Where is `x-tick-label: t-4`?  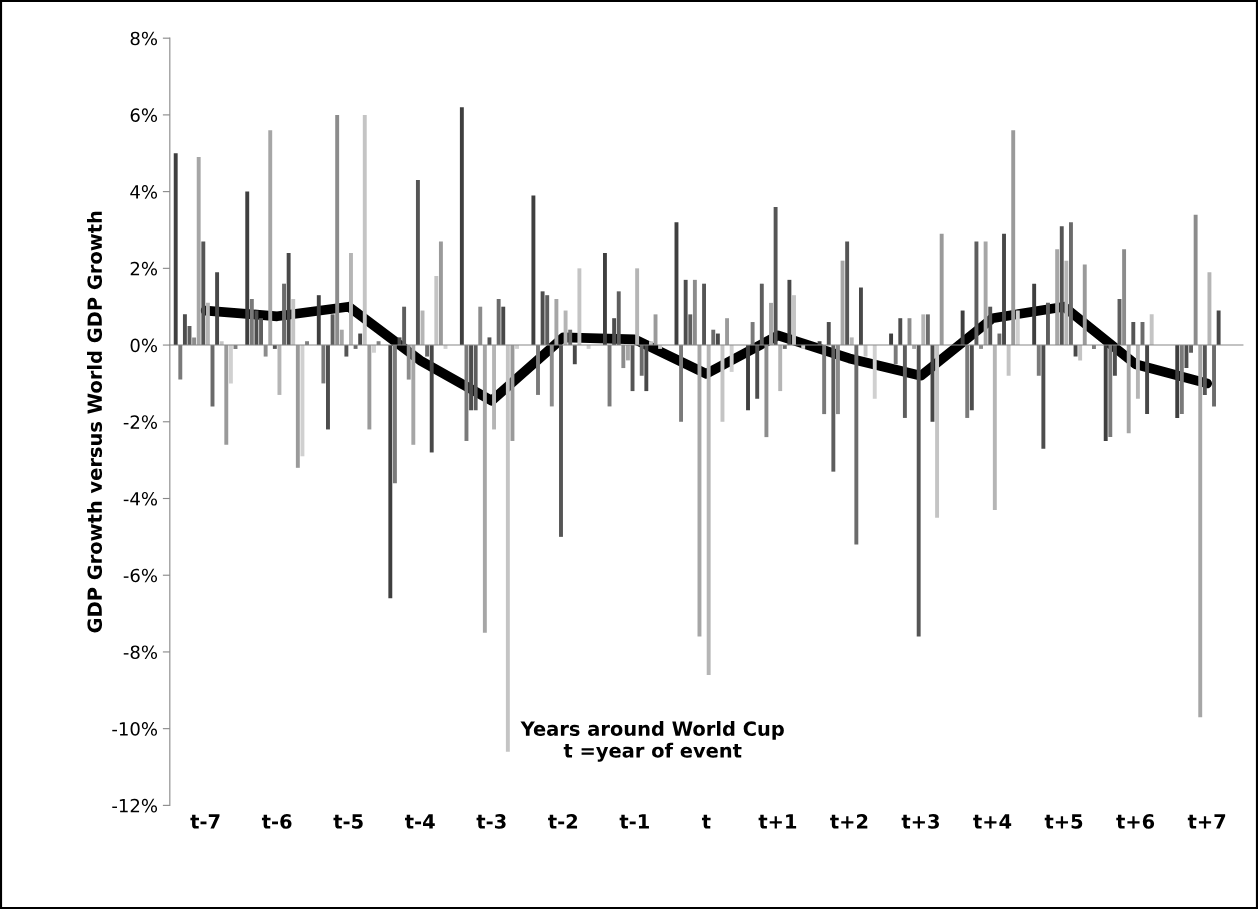 x-tick-label: t-4 is located at coordinates (420, 821).